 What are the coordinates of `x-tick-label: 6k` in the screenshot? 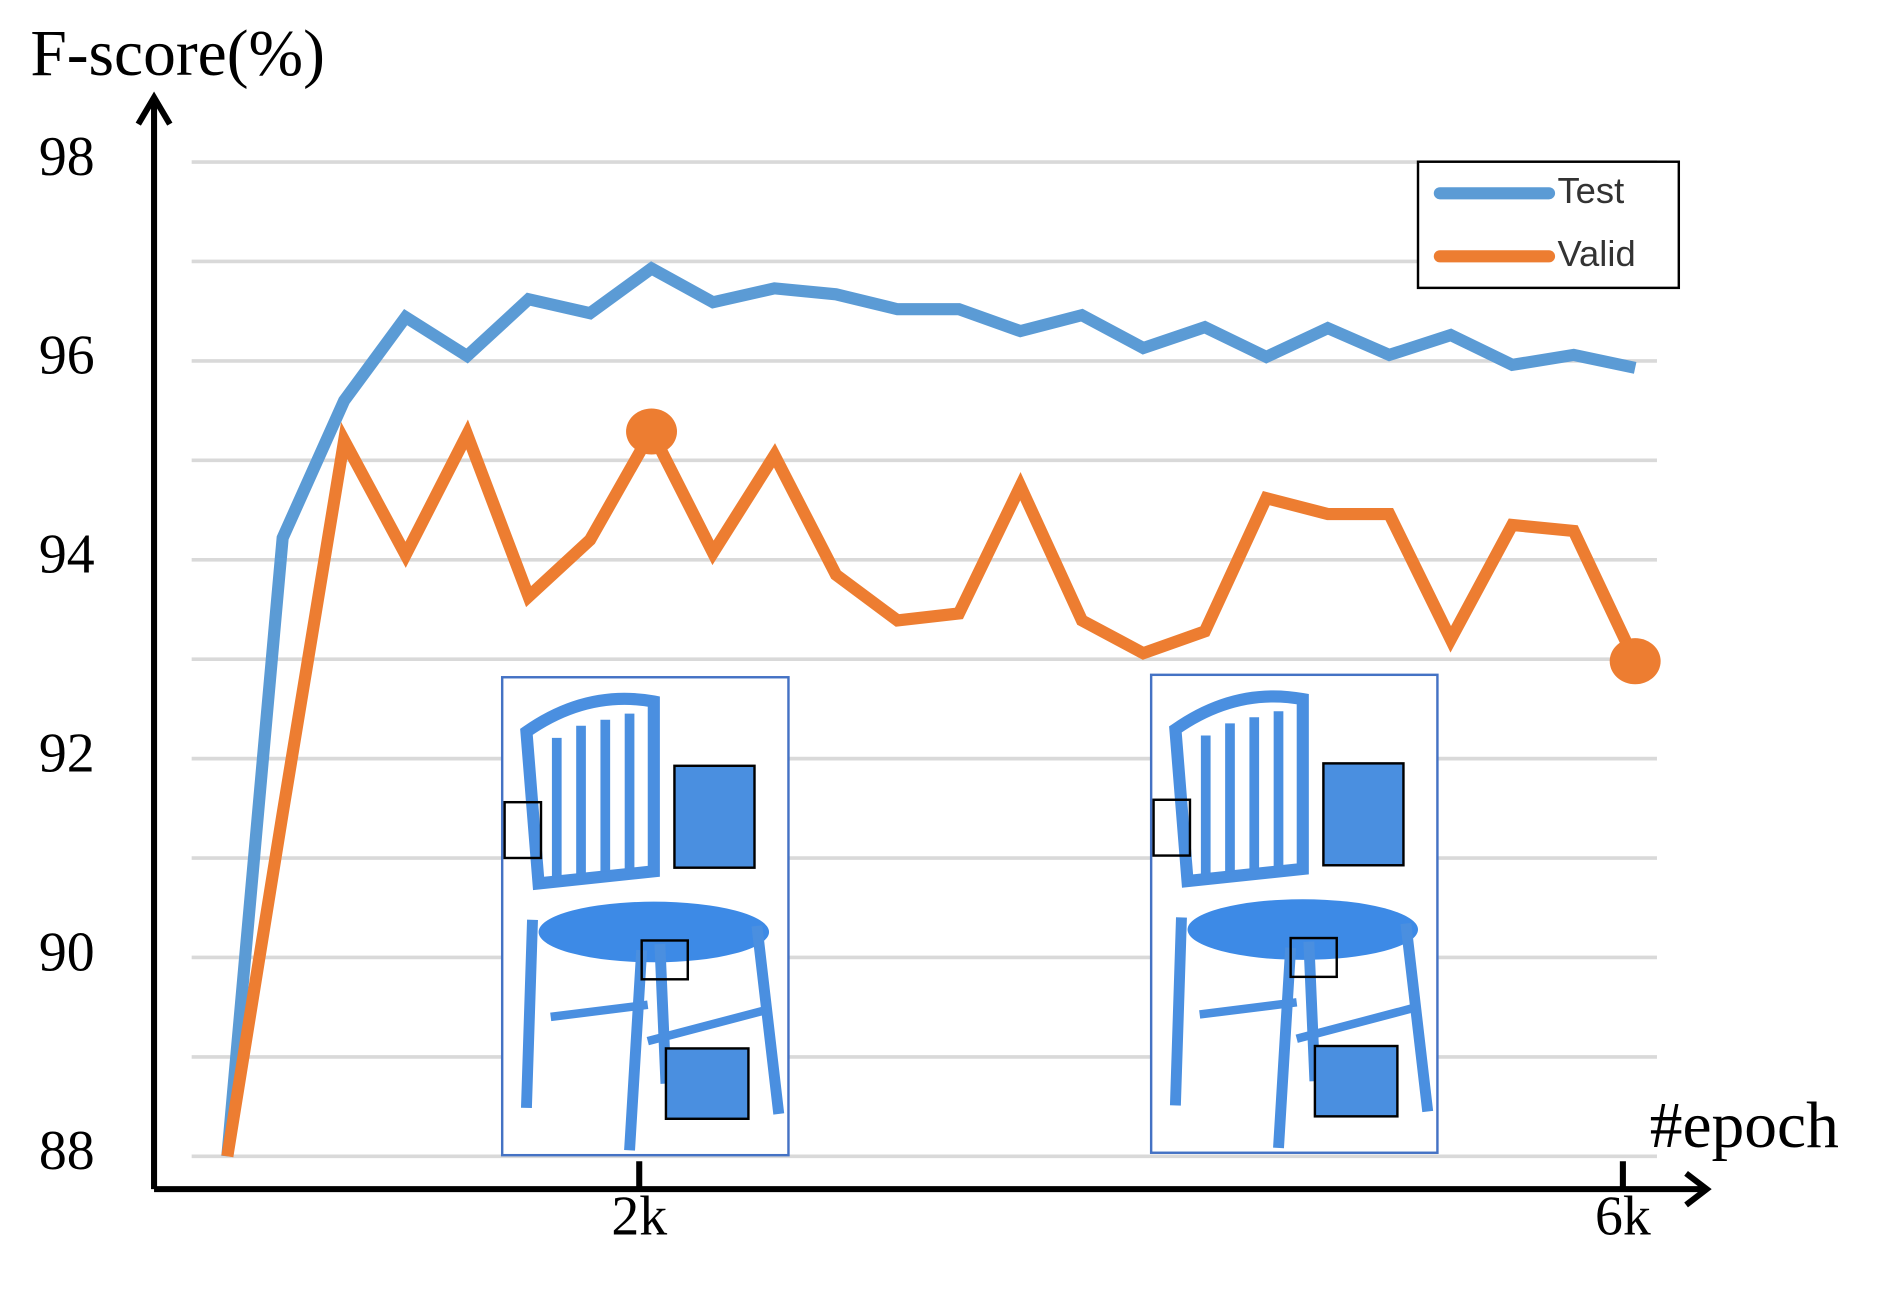 It's located at (1623, 1217).